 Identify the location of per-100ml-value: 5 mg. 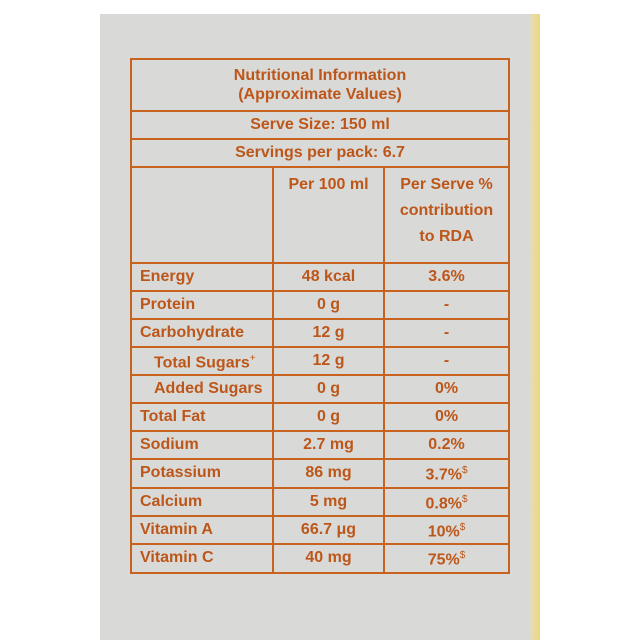
(328, 501).